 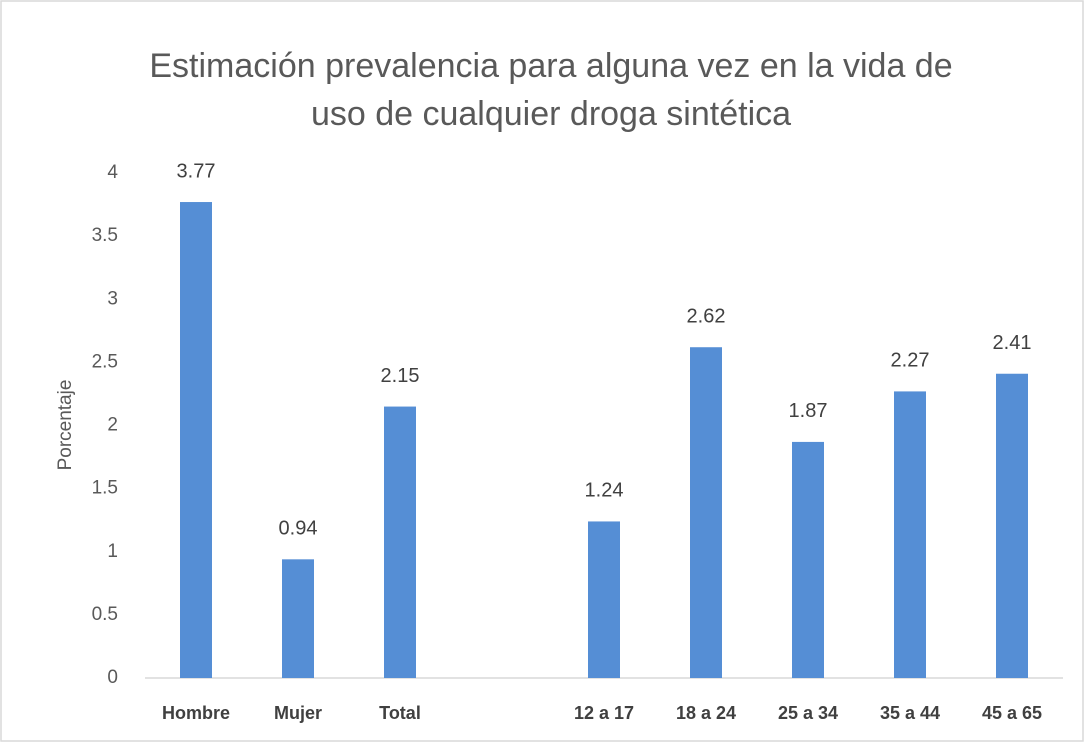 What do you see at coordinates (808, 411) in the screenshot?
I see `data-label: 1.87` at bounding box center [808, 411].